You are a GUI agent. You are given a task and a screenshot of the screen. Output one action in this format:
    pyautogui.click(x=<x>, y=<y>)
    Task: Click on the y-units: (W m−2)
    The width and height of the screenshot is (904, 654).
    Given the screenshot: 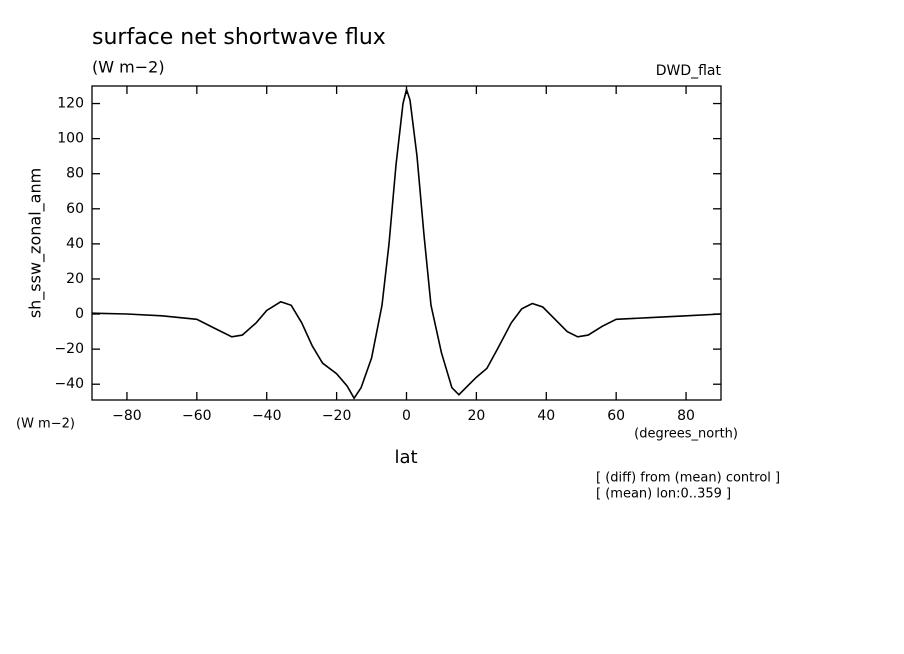 What is the action you would take?
    pyautogui.click(x=45, y=424)
    